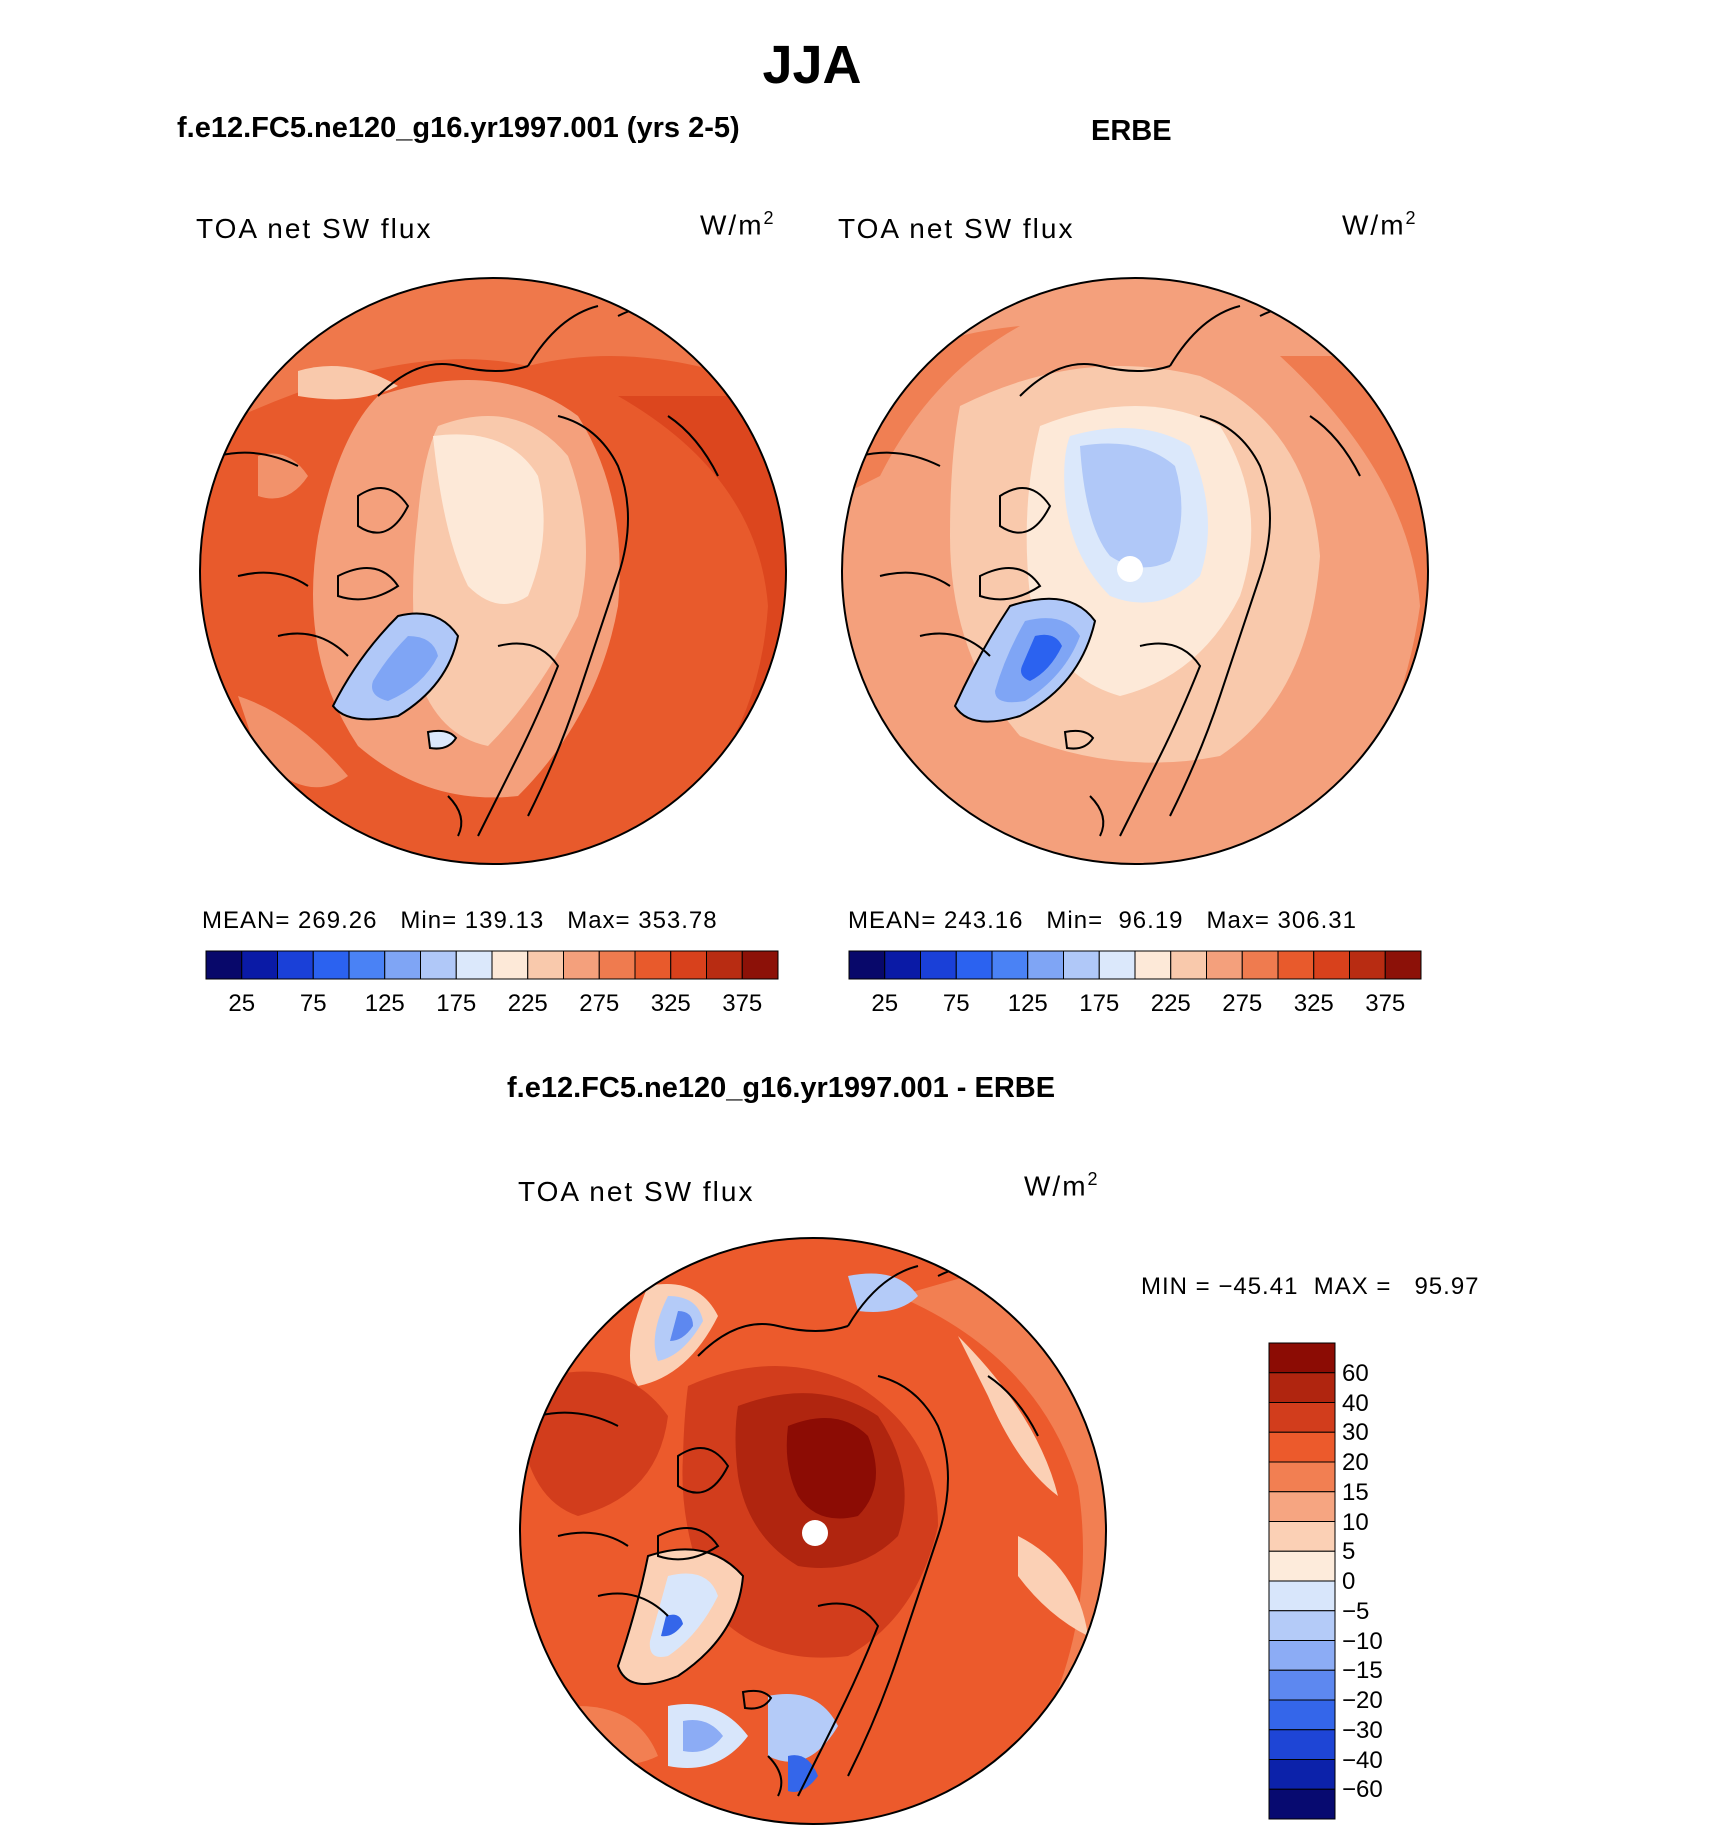 The width and height of the screenshot is (1710, 1840). What do you see at coordinates (1102, 920) in the screenshot?
I see `panel-2-stats: MEAN= 243.16 Min= 96.19 Max= 306.31` at bounding box center [1102, 920].